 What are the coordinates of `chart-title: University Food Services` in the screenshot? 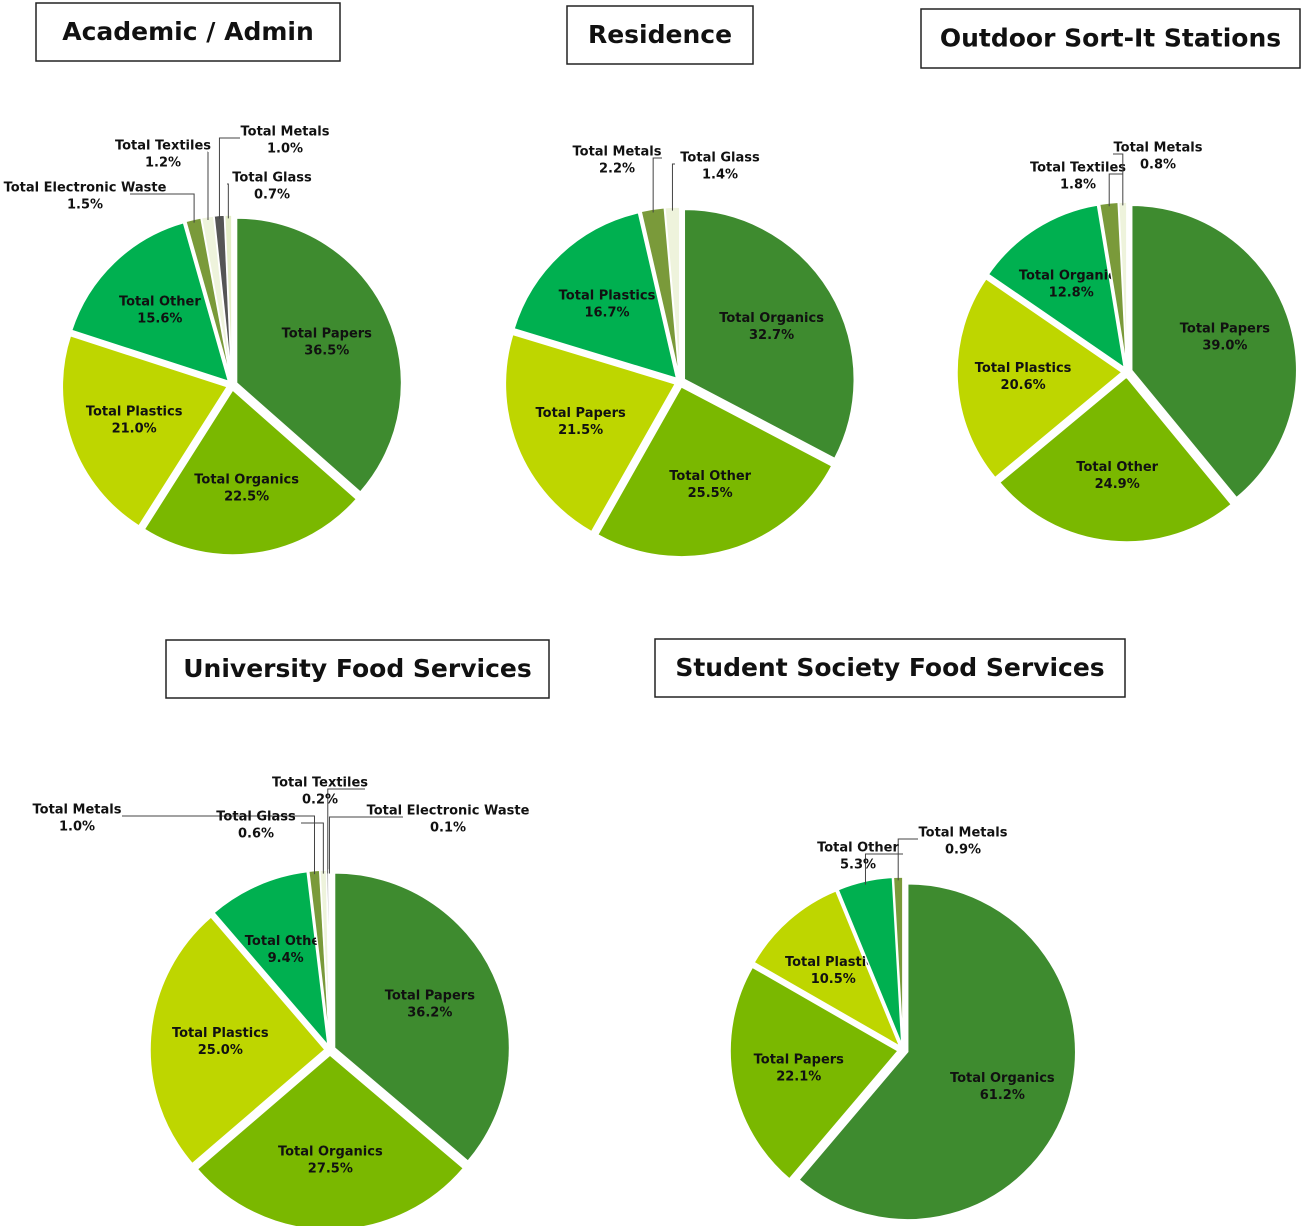 It's located at (357, 668).